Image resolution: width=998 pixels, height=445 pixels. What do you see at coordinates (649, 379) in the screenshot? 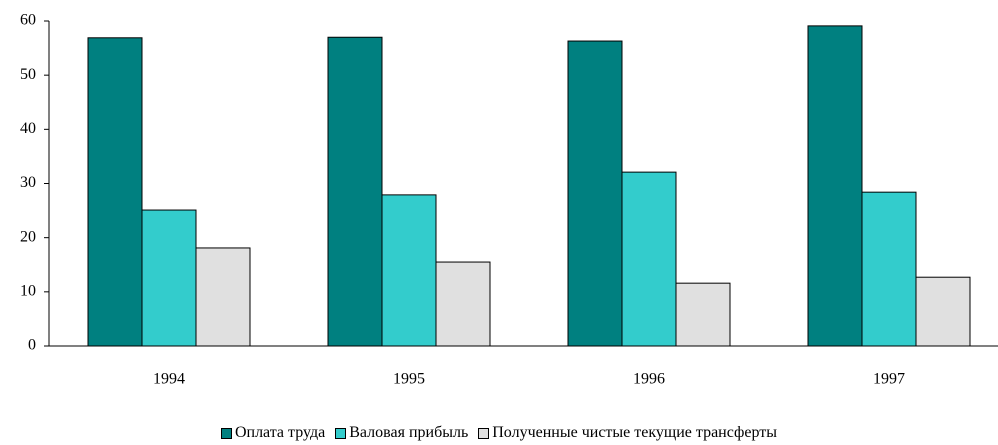
I see `x-tick-label: 1996` at bounding box center [649, 379].